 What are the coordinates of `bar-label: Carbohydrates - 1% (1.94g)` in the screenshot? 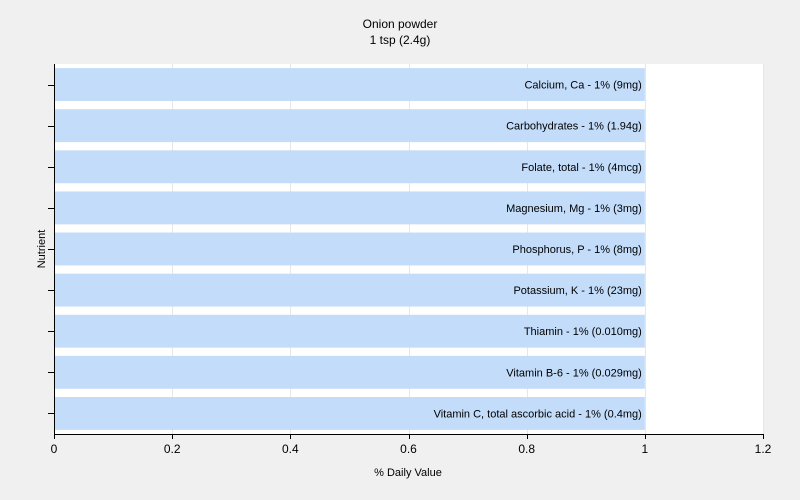 It's located at (574, 127).